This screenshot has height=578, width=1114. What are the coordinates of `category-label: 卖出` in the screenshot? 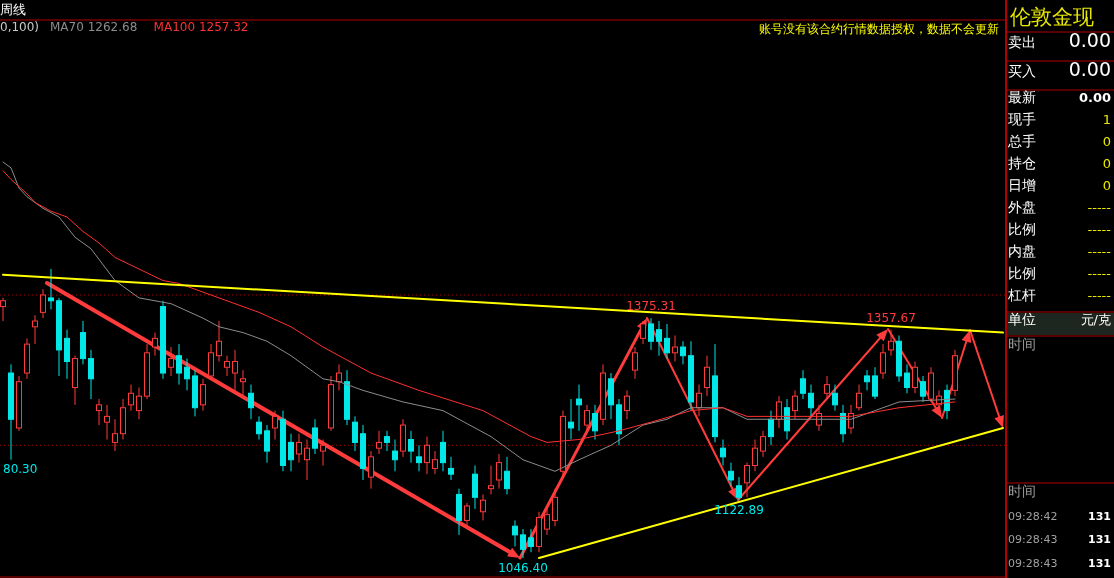 It's located at (1022, 42).